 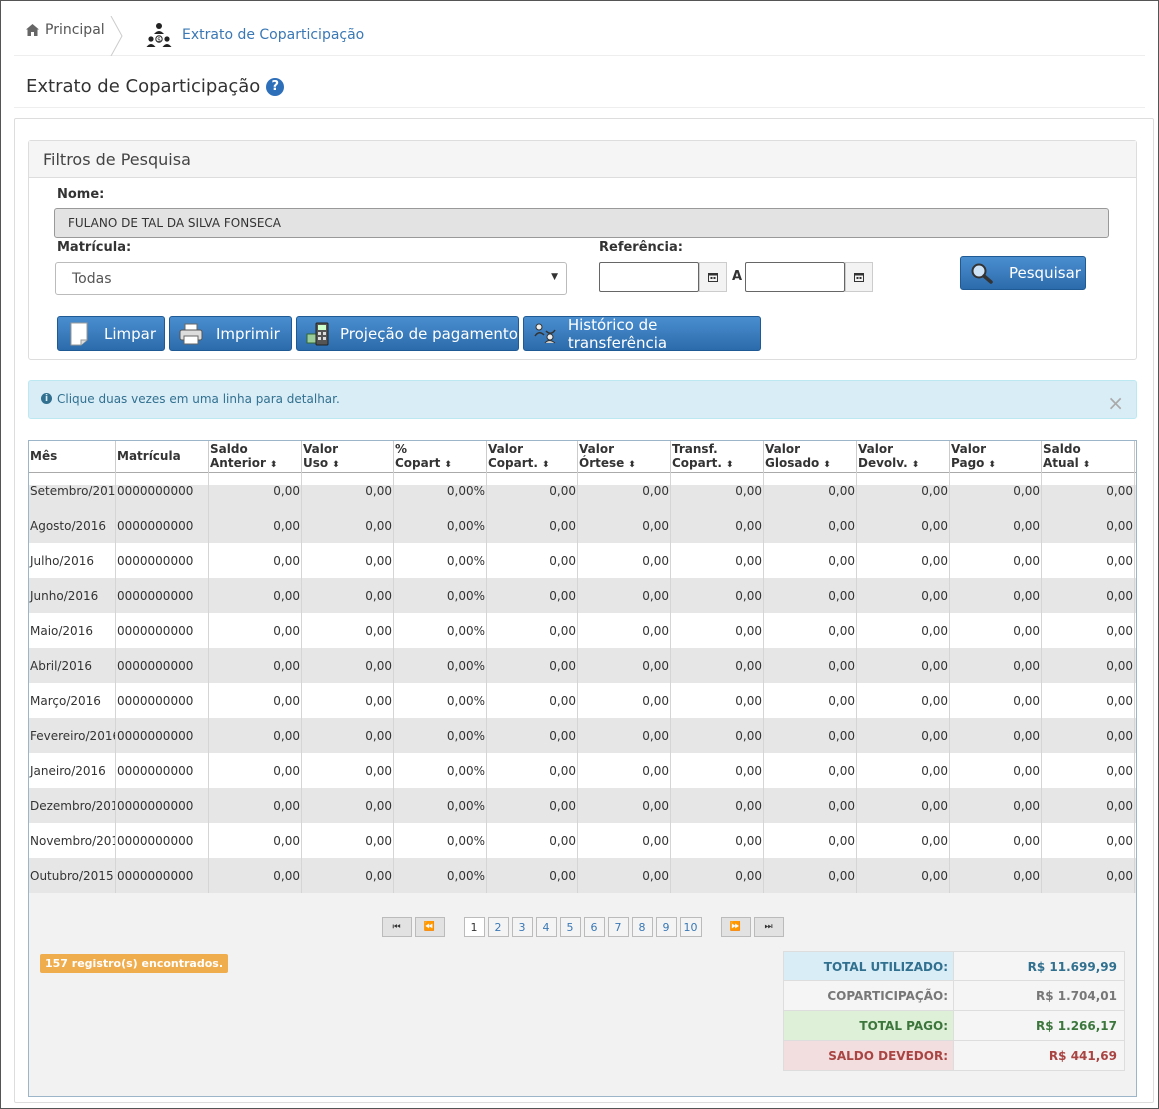 I want to click on page-number-button: 7, so click(x=618, y=927).